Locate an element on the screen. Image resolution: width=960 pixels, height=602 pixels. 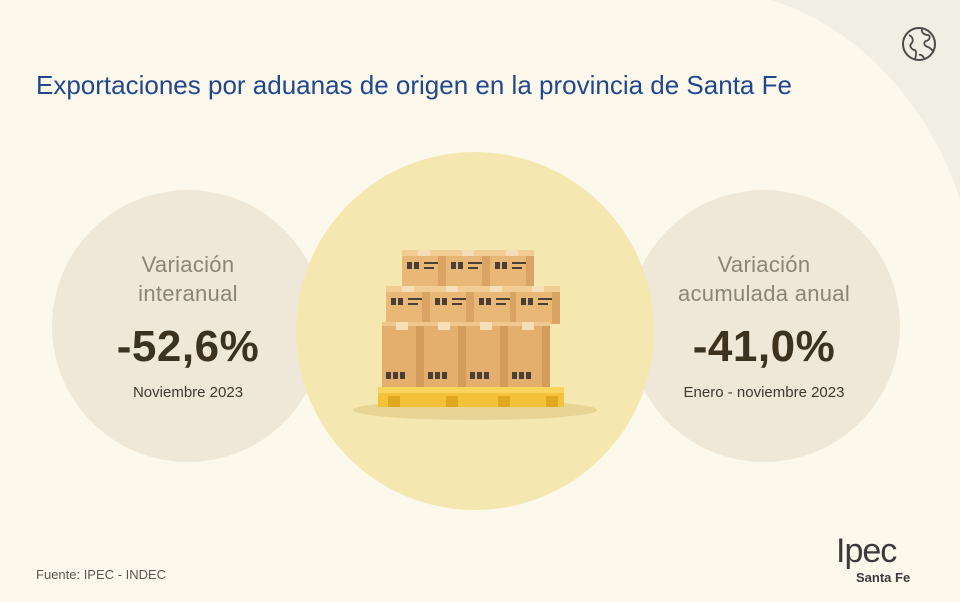
stat-value: -52,6% is located at coordinates (188, 346).